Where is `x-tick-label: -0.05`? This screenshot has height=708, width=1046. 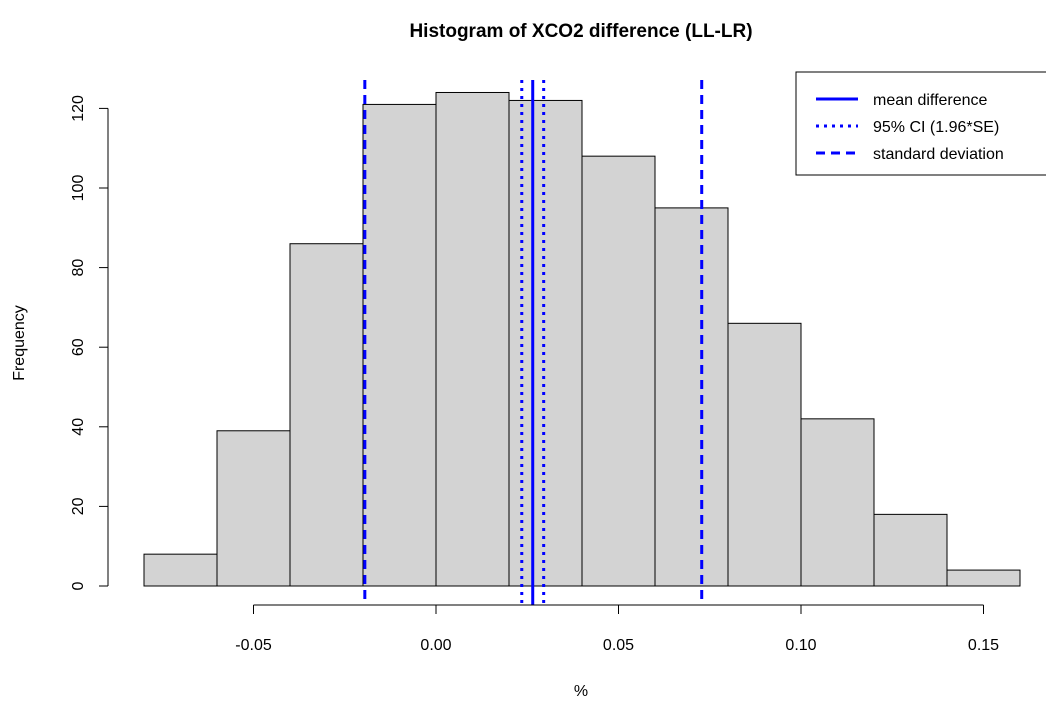 x-tick-label: -0.05 is located at coordinates (253, 645).